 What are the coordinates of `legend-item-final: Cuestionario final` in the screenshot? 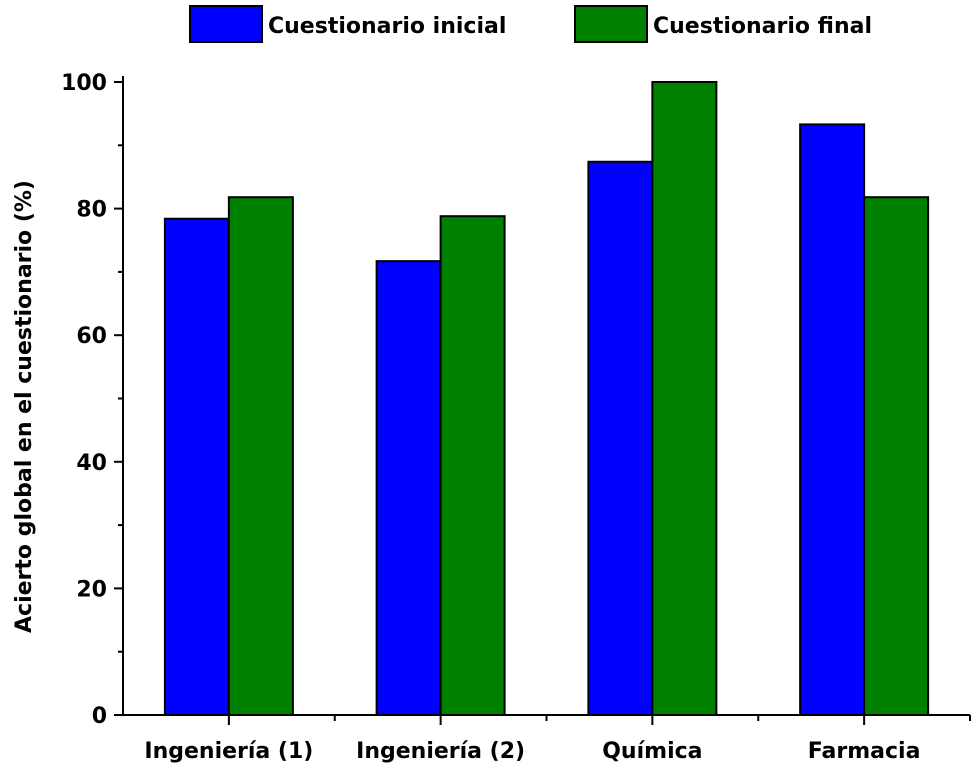 It's located at (723, 24).